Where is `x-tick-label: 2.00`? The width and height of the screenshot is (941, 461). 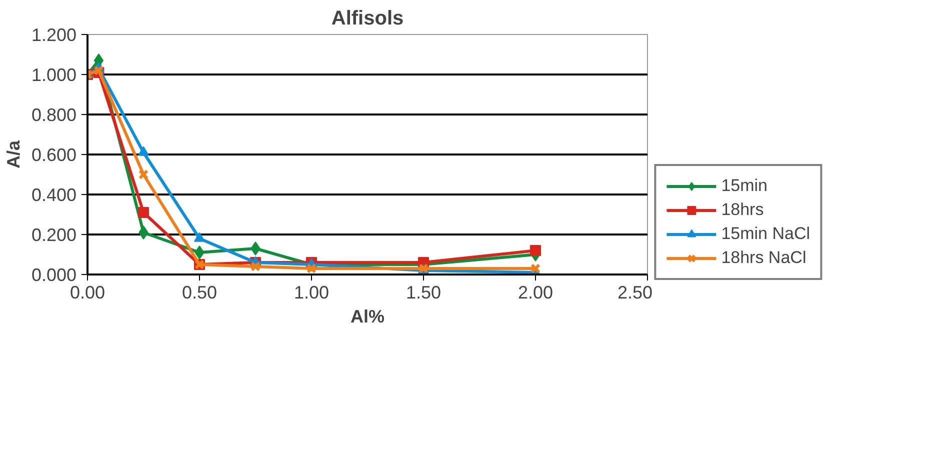 x-tick-label: 2.00 is located at coordinates (536, 292).